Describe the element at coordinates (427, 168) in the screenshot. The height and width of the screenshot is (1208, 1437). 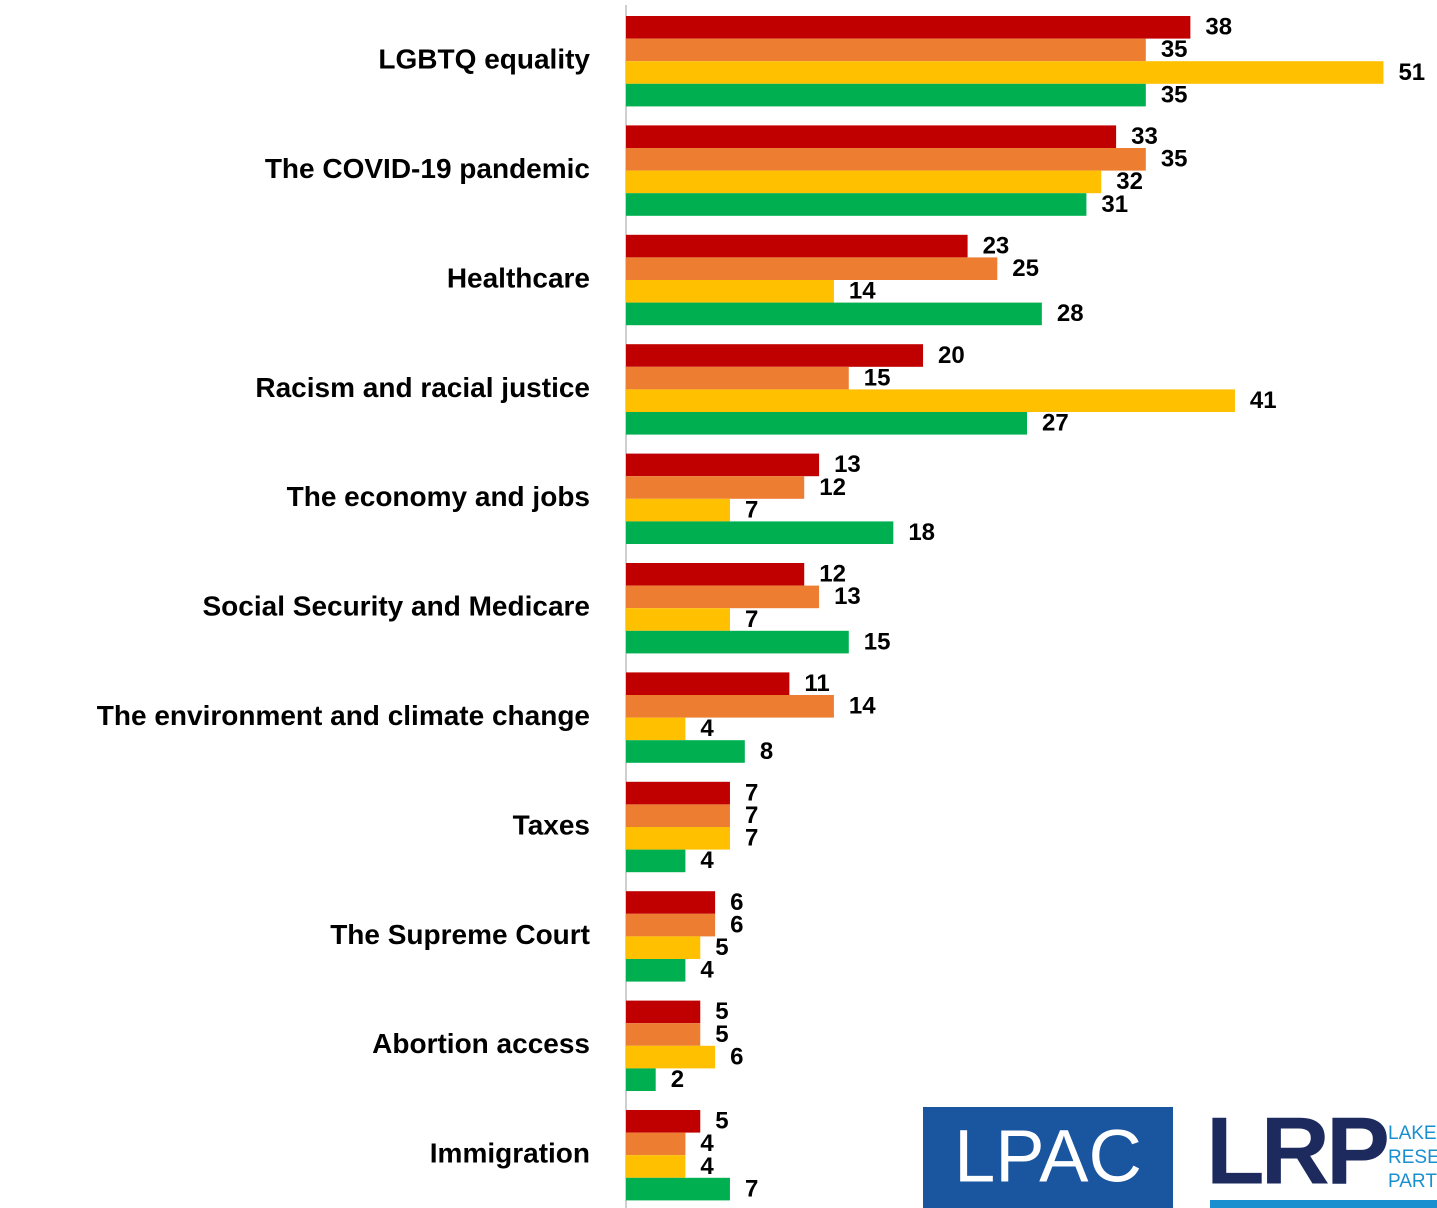
I see `category-label: The COVID-19 pandemic` at that location.